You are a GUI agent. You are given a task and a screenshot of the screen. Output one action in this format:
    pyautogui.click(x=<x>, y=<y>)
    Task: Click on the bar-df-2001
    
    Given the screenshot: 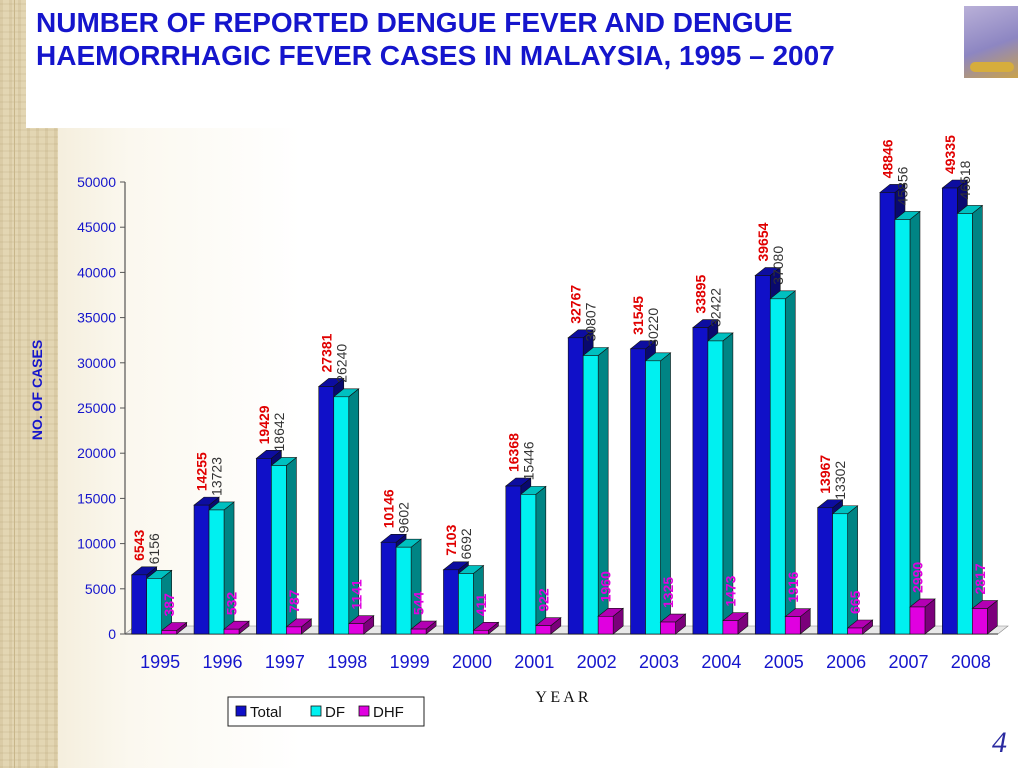 What is the action you would take?
    pyautogui.click(x=533, y=560)
    